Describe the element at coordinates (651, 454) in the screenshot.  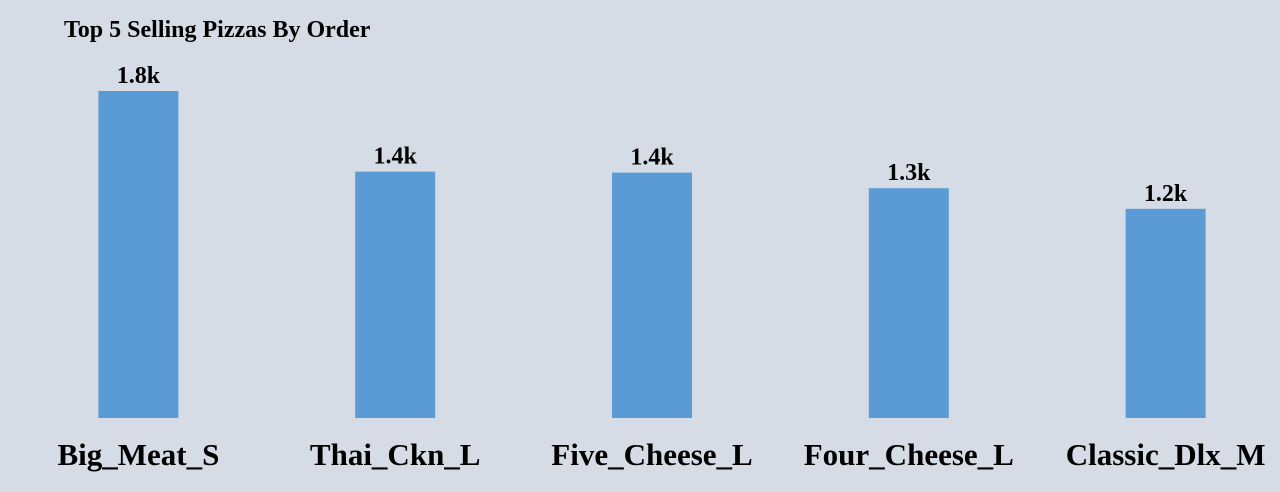
I see `category-label: Five_Cheese_L` at that location.